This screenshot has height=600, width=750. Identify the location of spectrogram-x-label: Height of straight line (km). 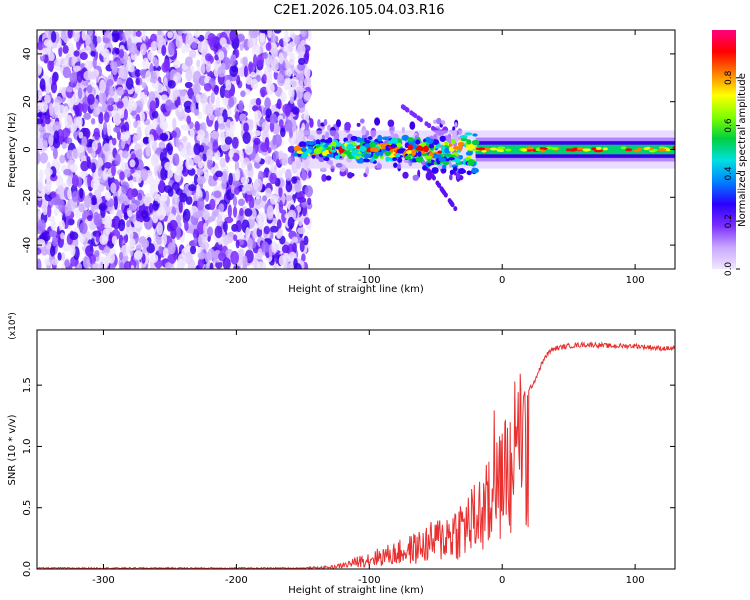
(356, 289).